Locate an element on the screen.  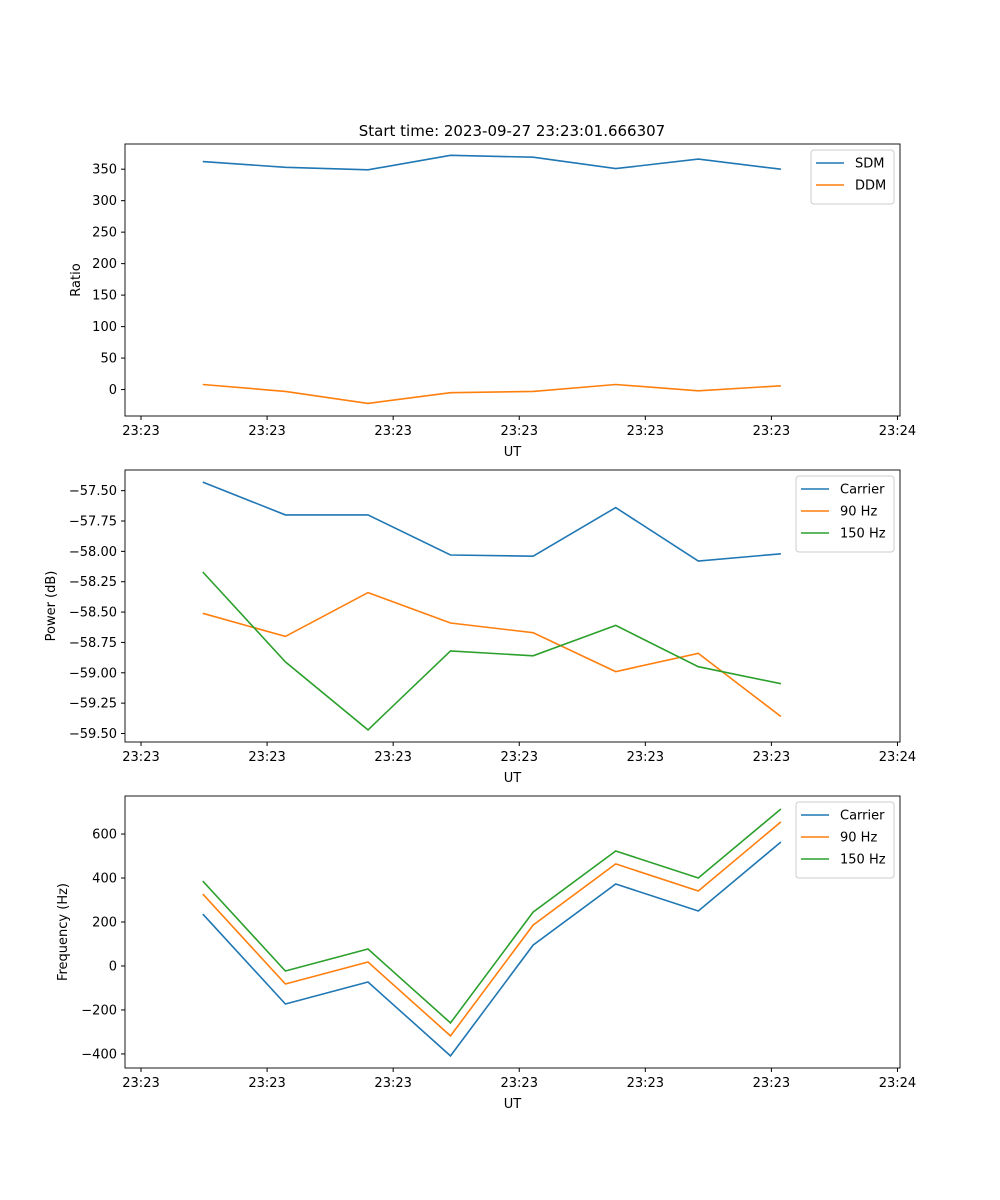
series-line-ddm is located at coordinates (491, 394).